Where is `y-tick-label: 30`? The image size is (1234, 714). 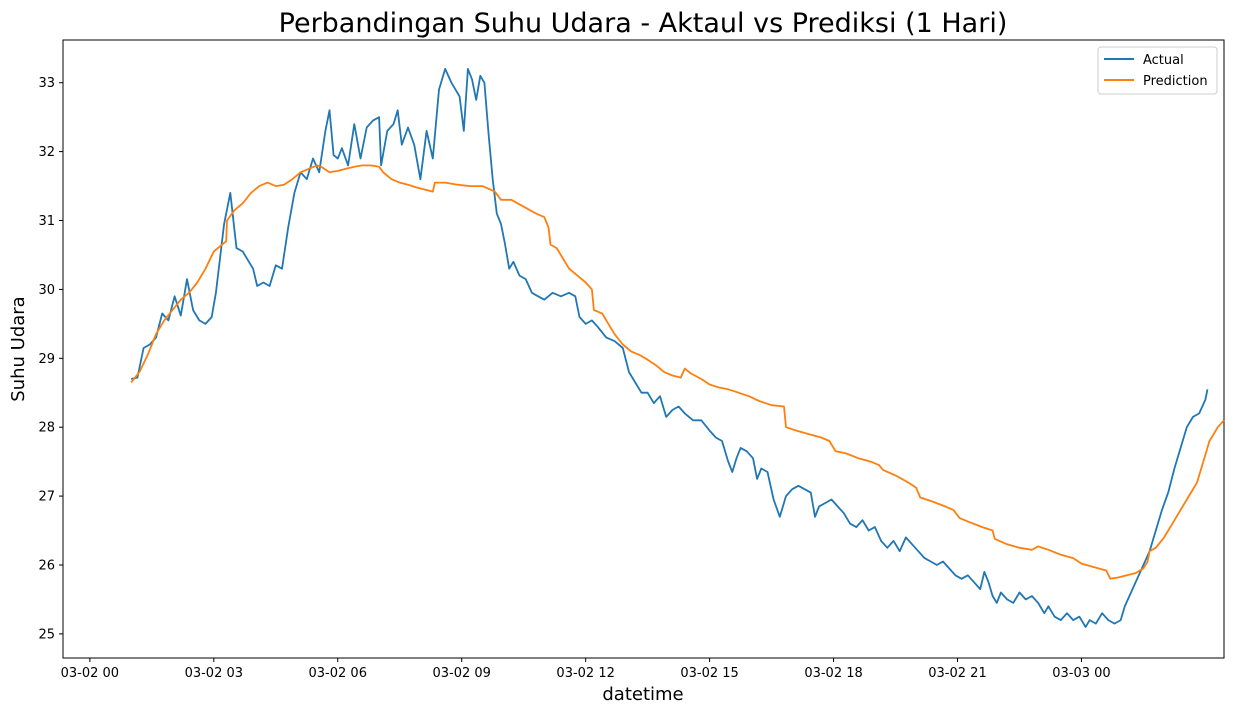 y-tick-label: 30 is located at coordinates (46, 290).